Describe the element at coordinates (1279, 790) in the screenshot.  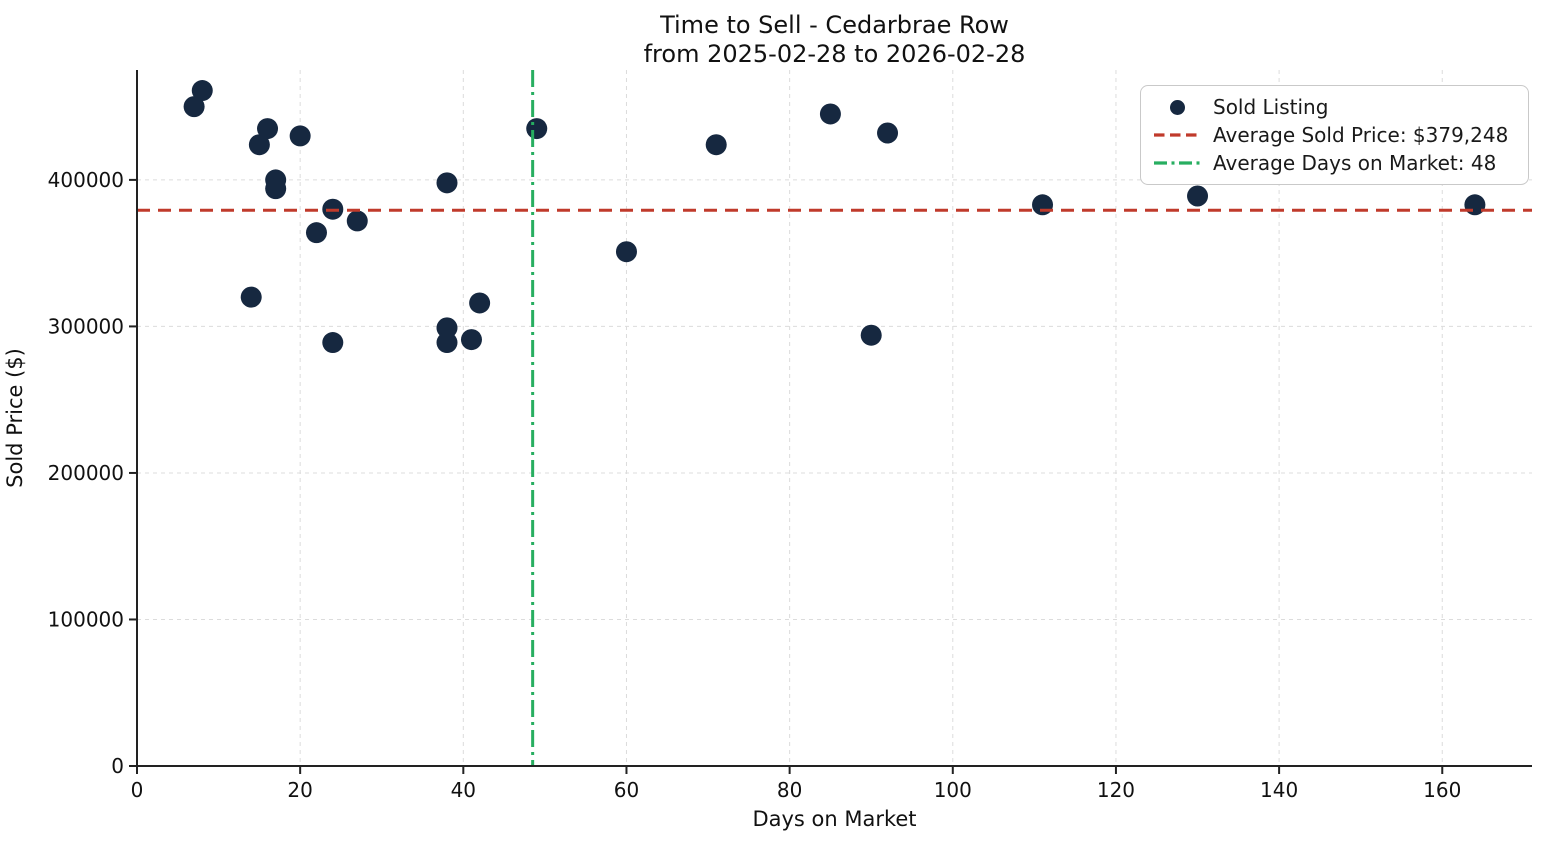
I see `x-tick-label: 140` at that location.